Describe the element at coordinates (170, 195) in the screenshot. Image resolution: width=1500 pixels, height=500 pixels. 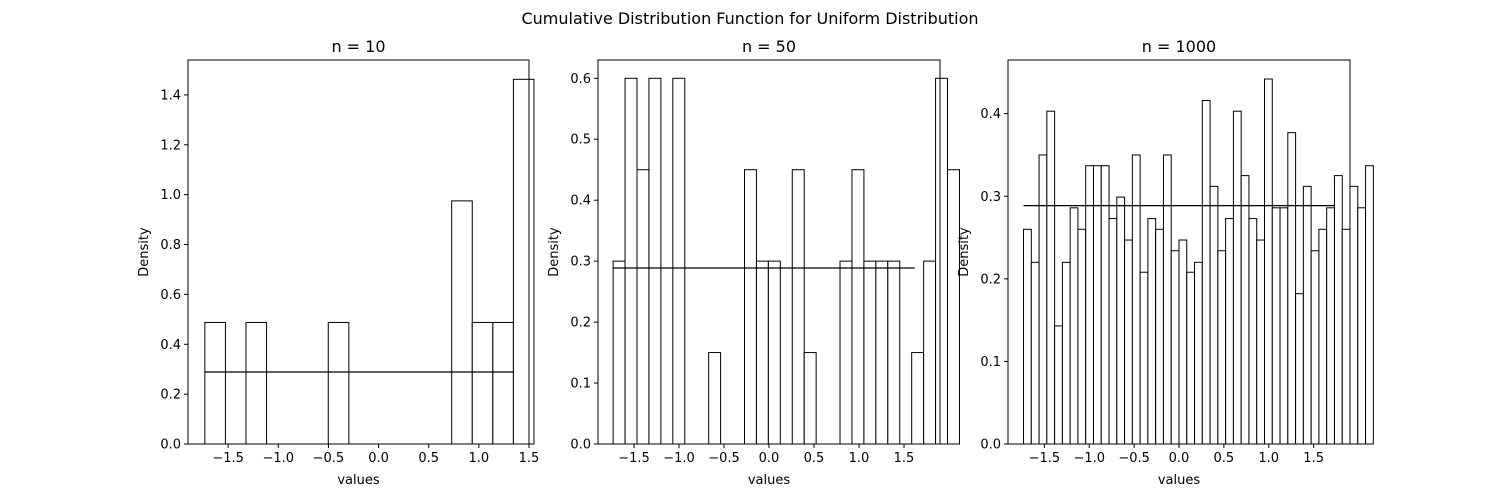
I see `y-tick-label: 1.0` at that location.